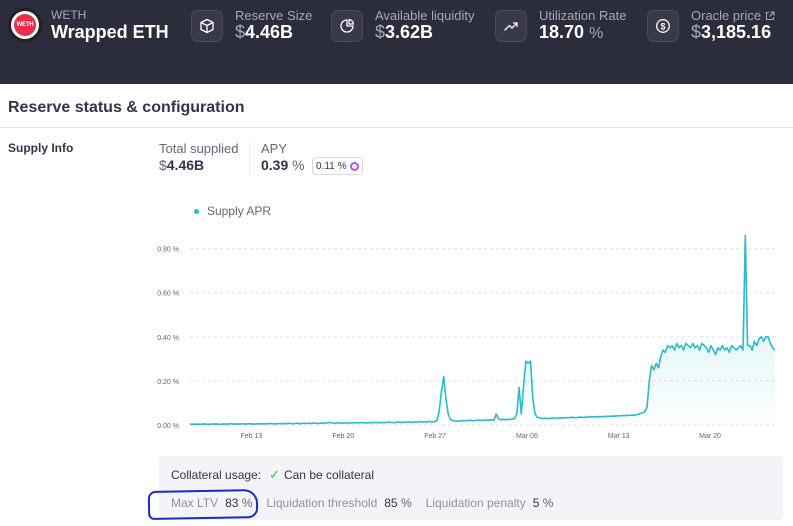 The width and height of the screenshot is (793, 526). I want to click on legend-label: Supply APR, so click(239, 211).